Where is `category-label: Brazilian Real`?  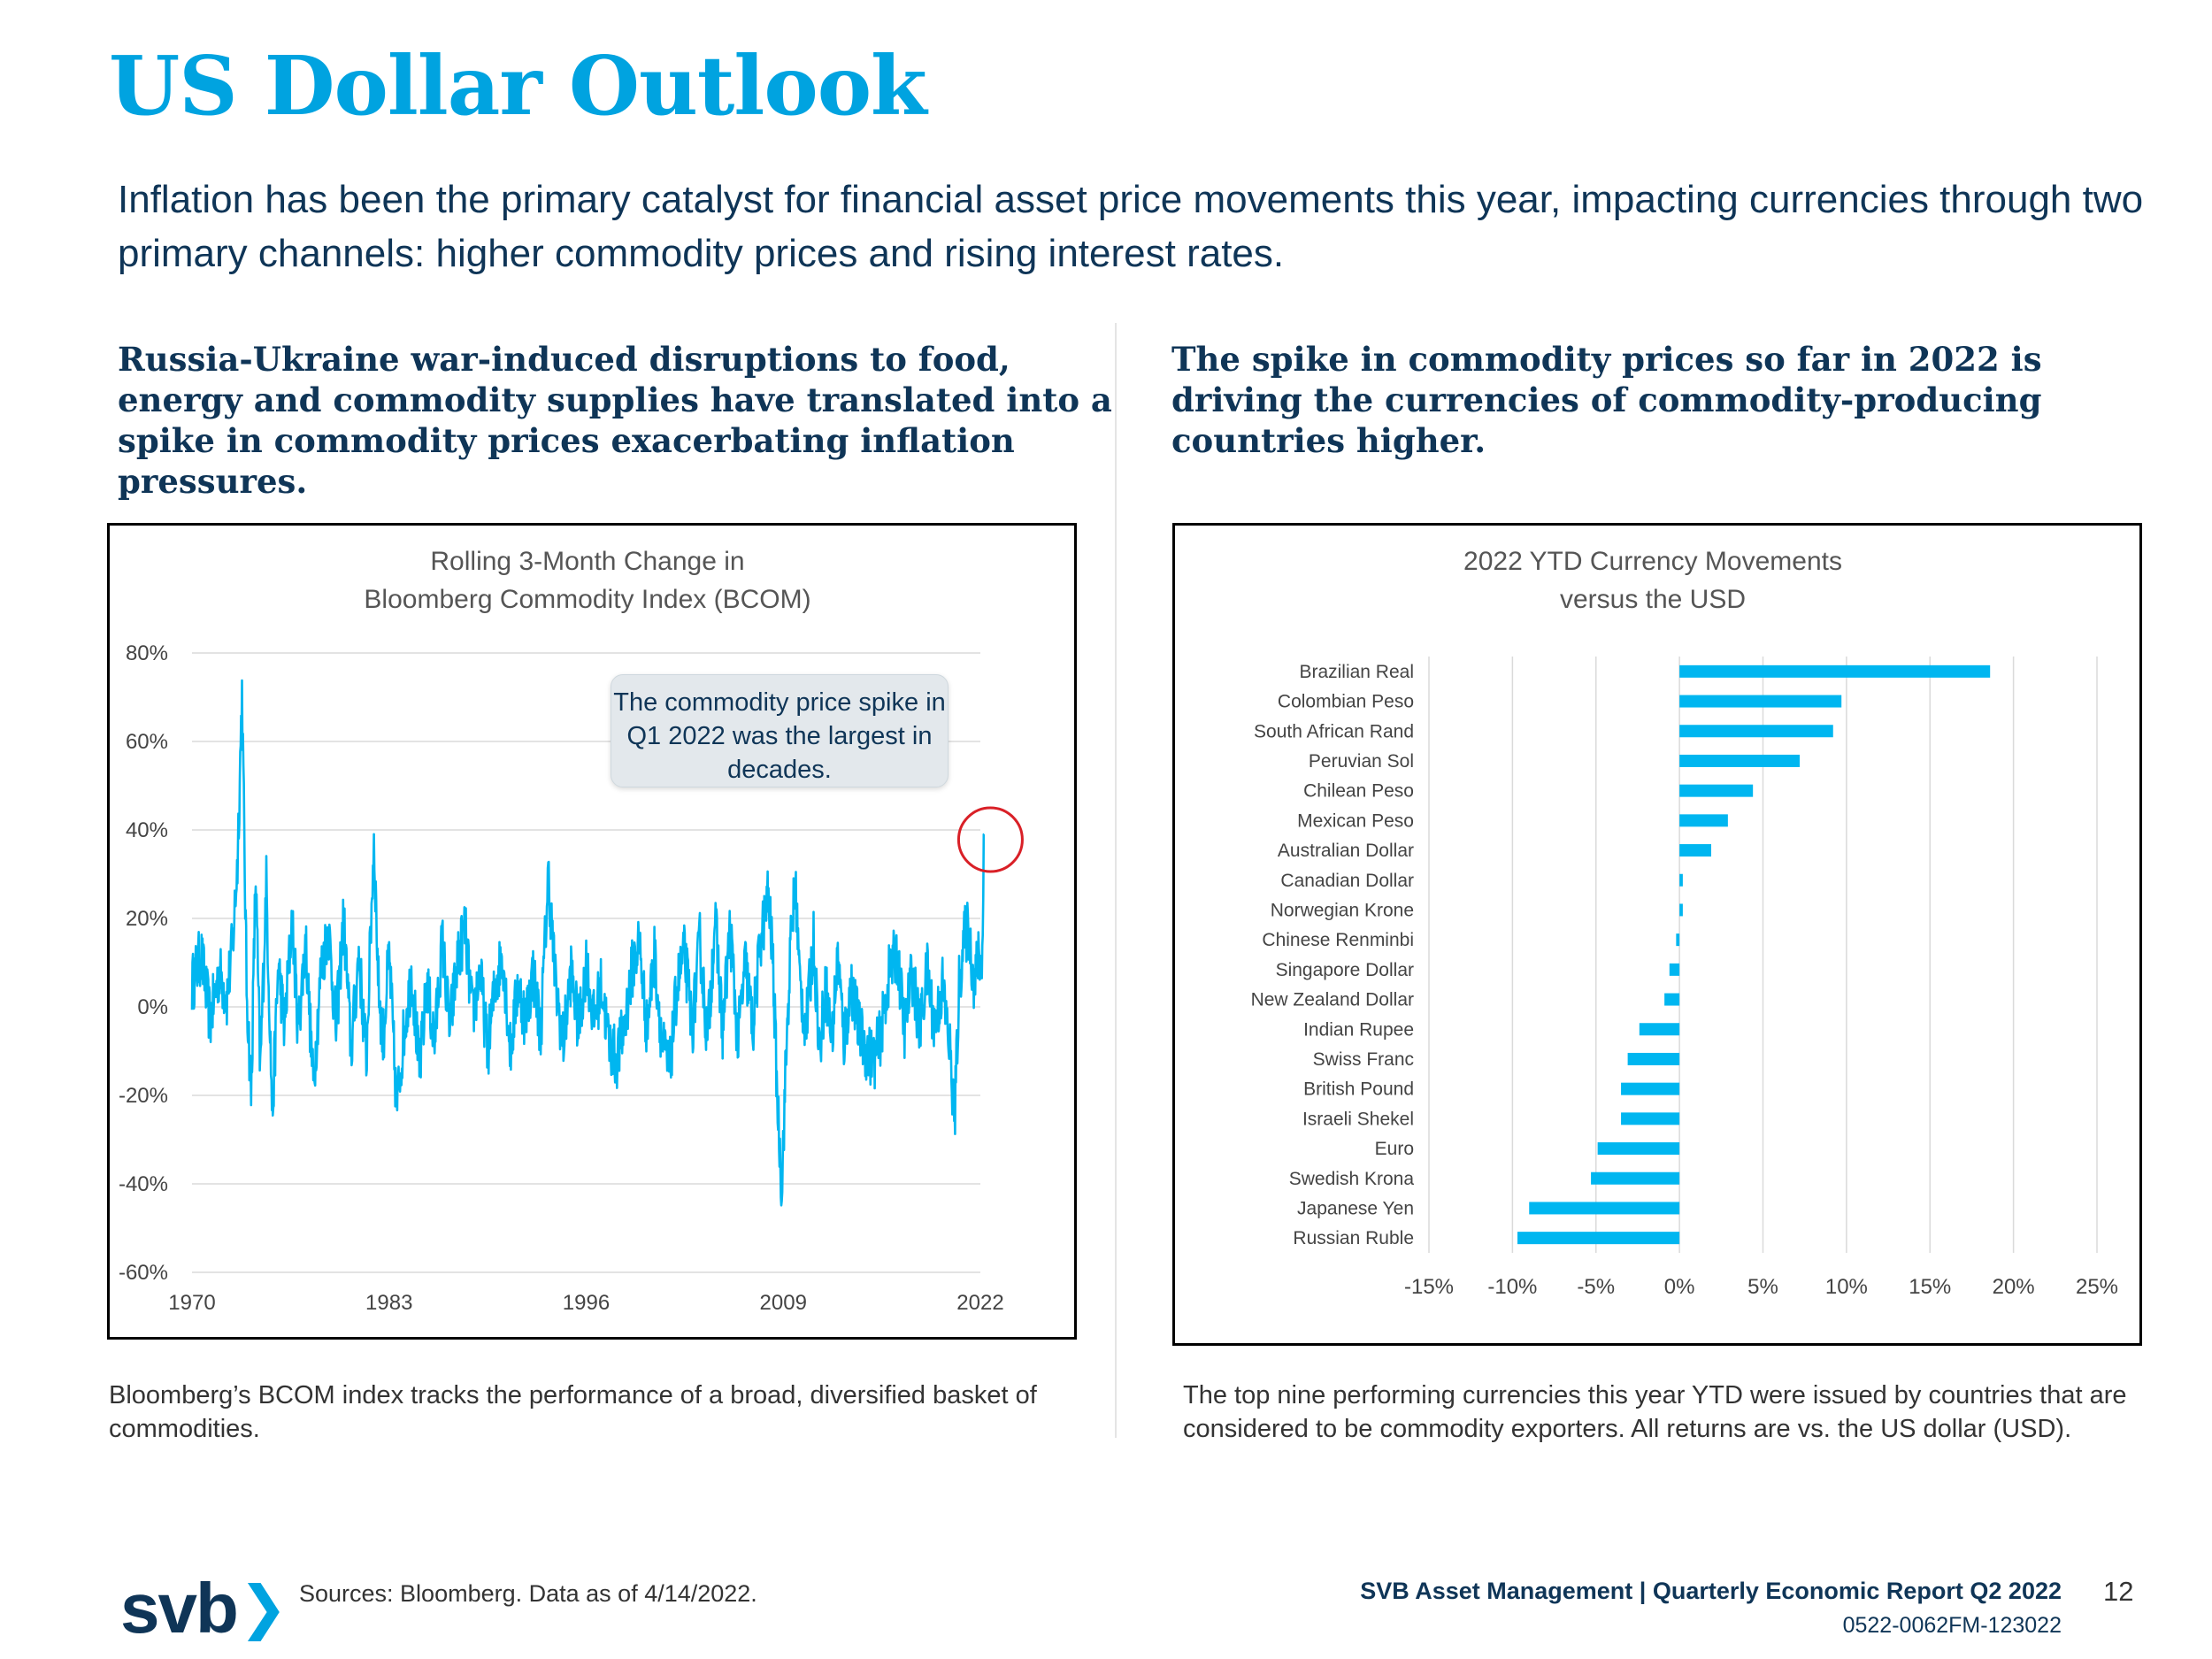
category-label: Brazilian Real is located at coordinates (1356, 672).